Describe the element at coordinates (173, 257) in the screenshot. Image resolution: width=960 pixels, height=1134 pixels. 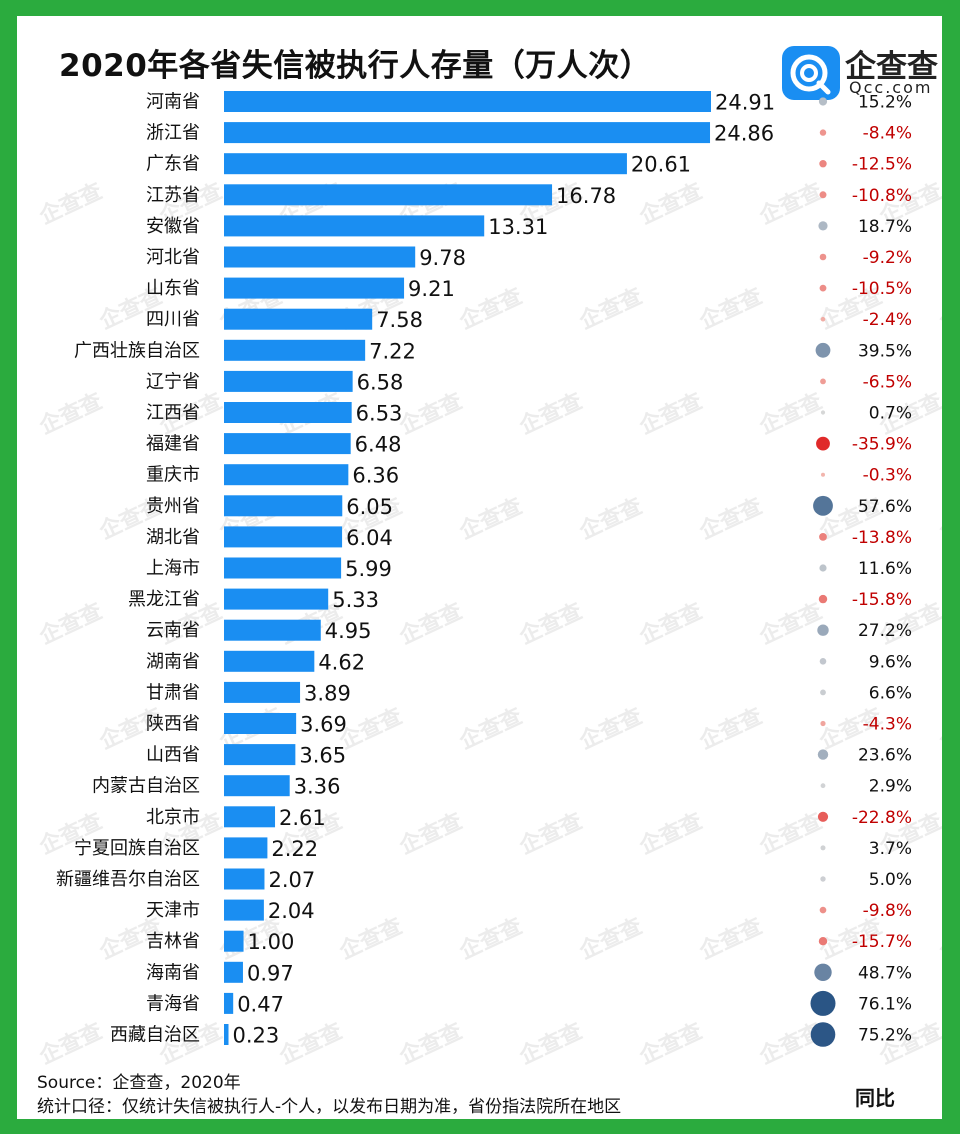
I see `category-label: 河北省` at that location.